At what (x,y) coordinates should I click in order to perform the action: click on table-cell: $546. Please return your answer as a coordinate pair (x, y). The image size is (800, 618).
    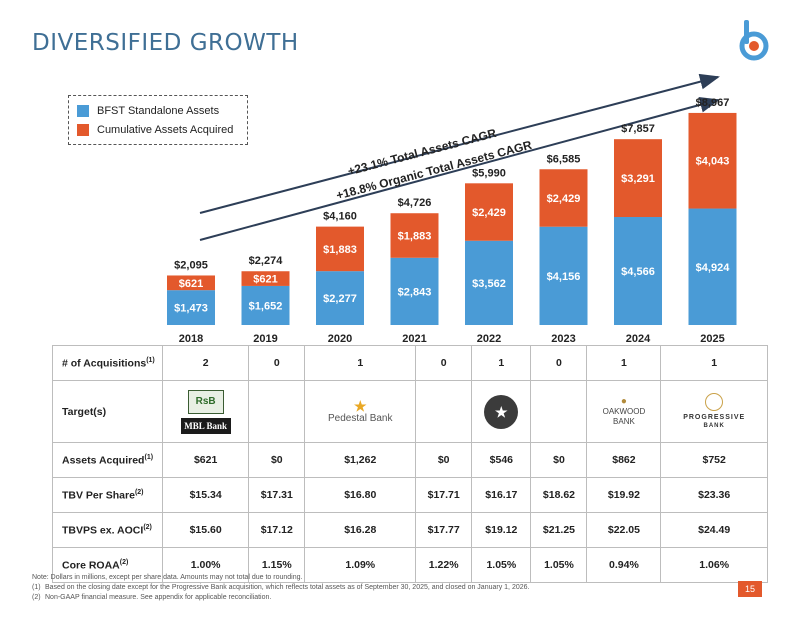
    Looking at the image, I should click on (501, 460).